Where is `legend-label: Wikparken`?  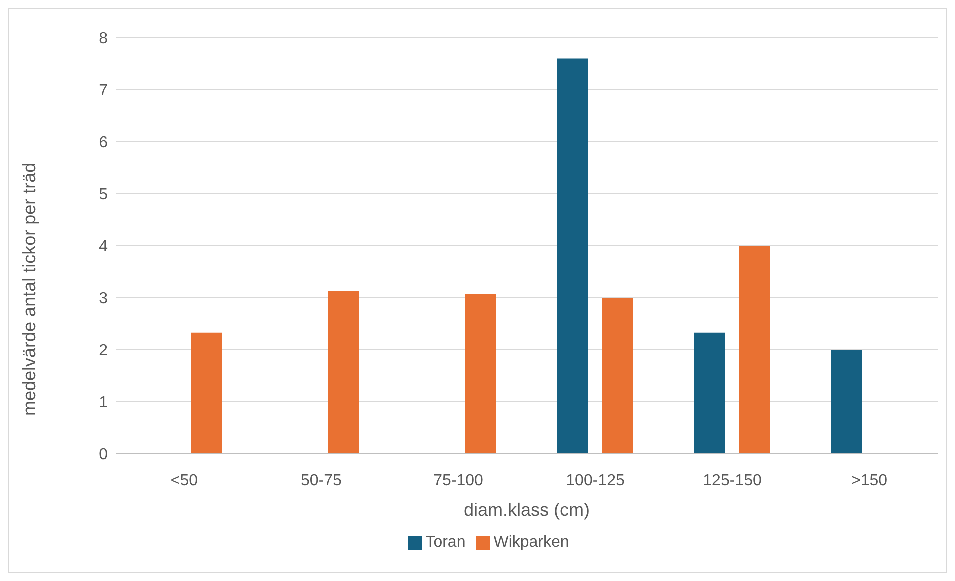
legend-label: Wikparken is located at coordinates (532, 542).